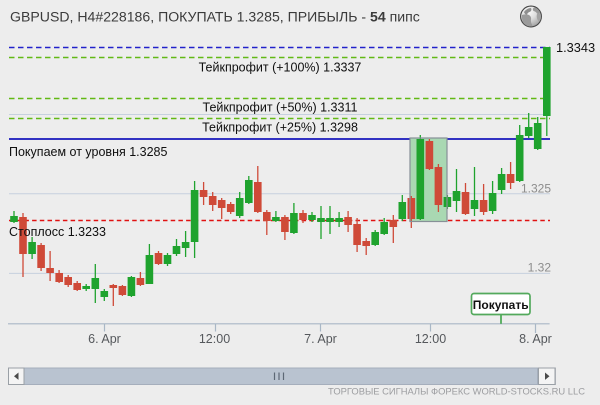 The image size is (600, 405). I want to click on svg-text: 1.32, so click(540, 268).